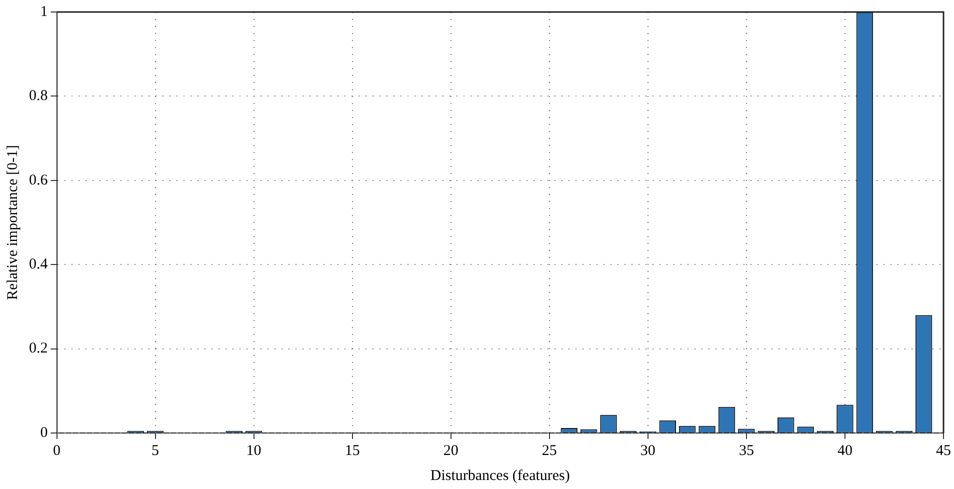 The image size is (954, 489). What do you see at coordinates (450, 450) in the screenshot?
I see `x-tick-label: 20` at bounding box center [450, 450].